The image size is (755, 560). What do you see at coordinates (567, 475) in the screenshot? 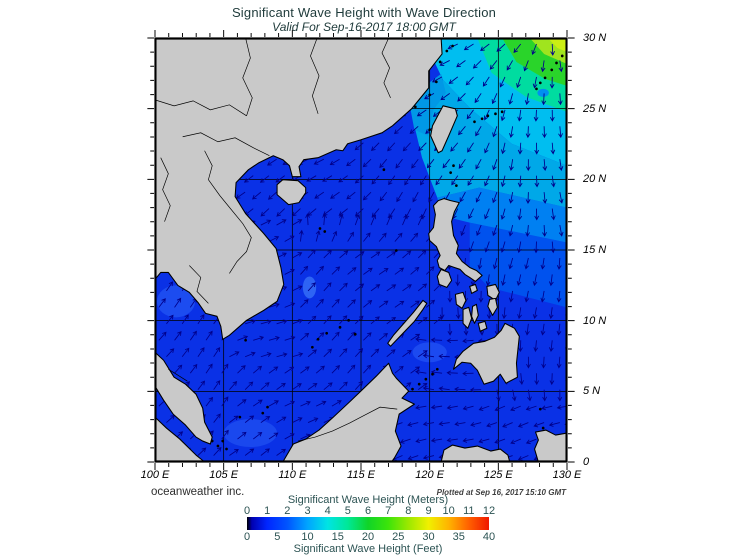
I see `lon-label: 130 E` at bounding box center [567, 475].